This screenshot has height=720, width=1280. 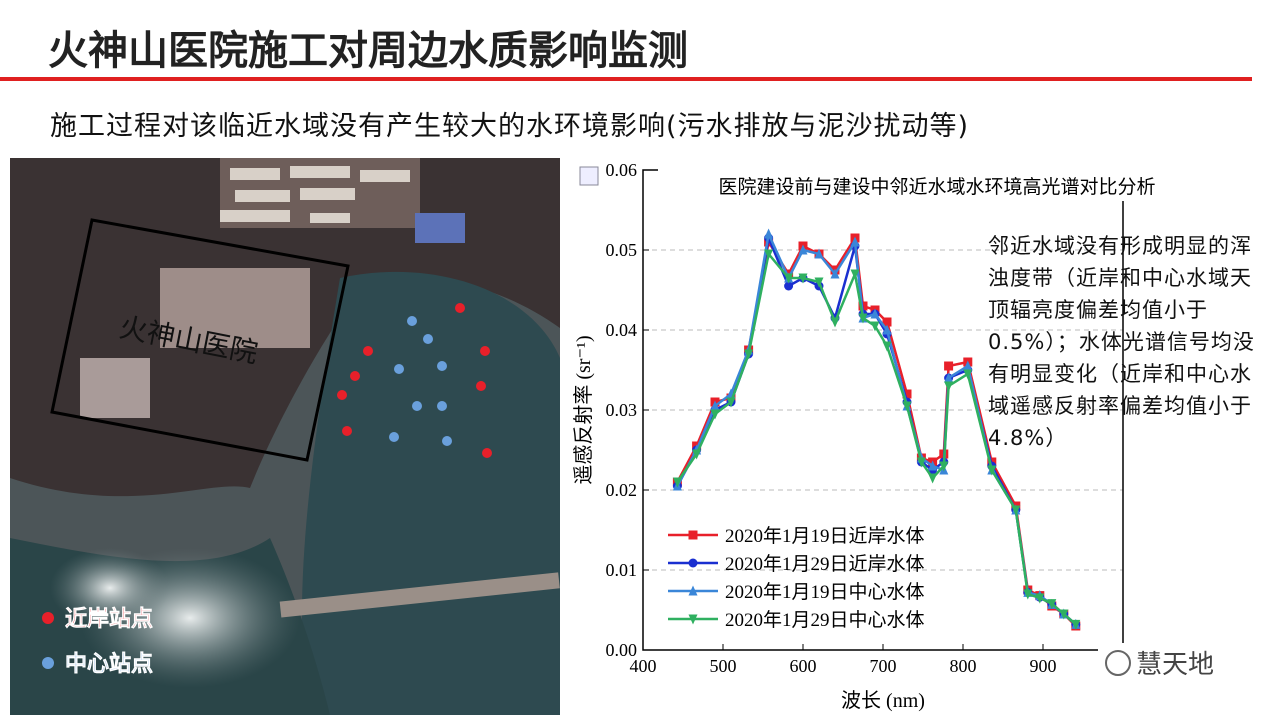 I want to click on watermark-bg, so click(x=1168, y=663).